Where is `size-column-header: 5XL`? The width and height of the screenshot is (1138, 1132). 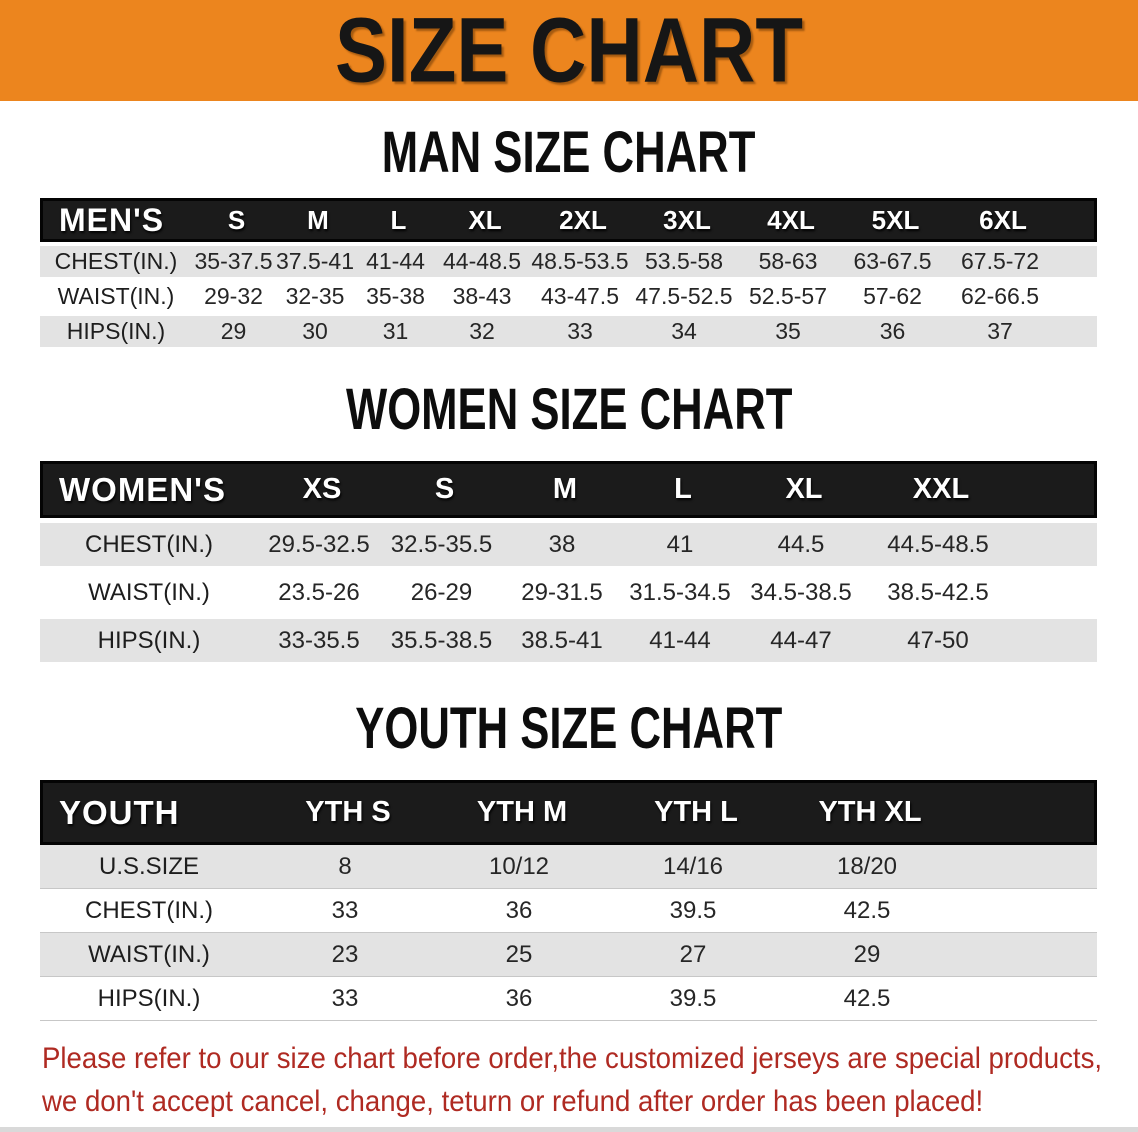
size-column-header: 5XL is located at coordinates (895, 219).